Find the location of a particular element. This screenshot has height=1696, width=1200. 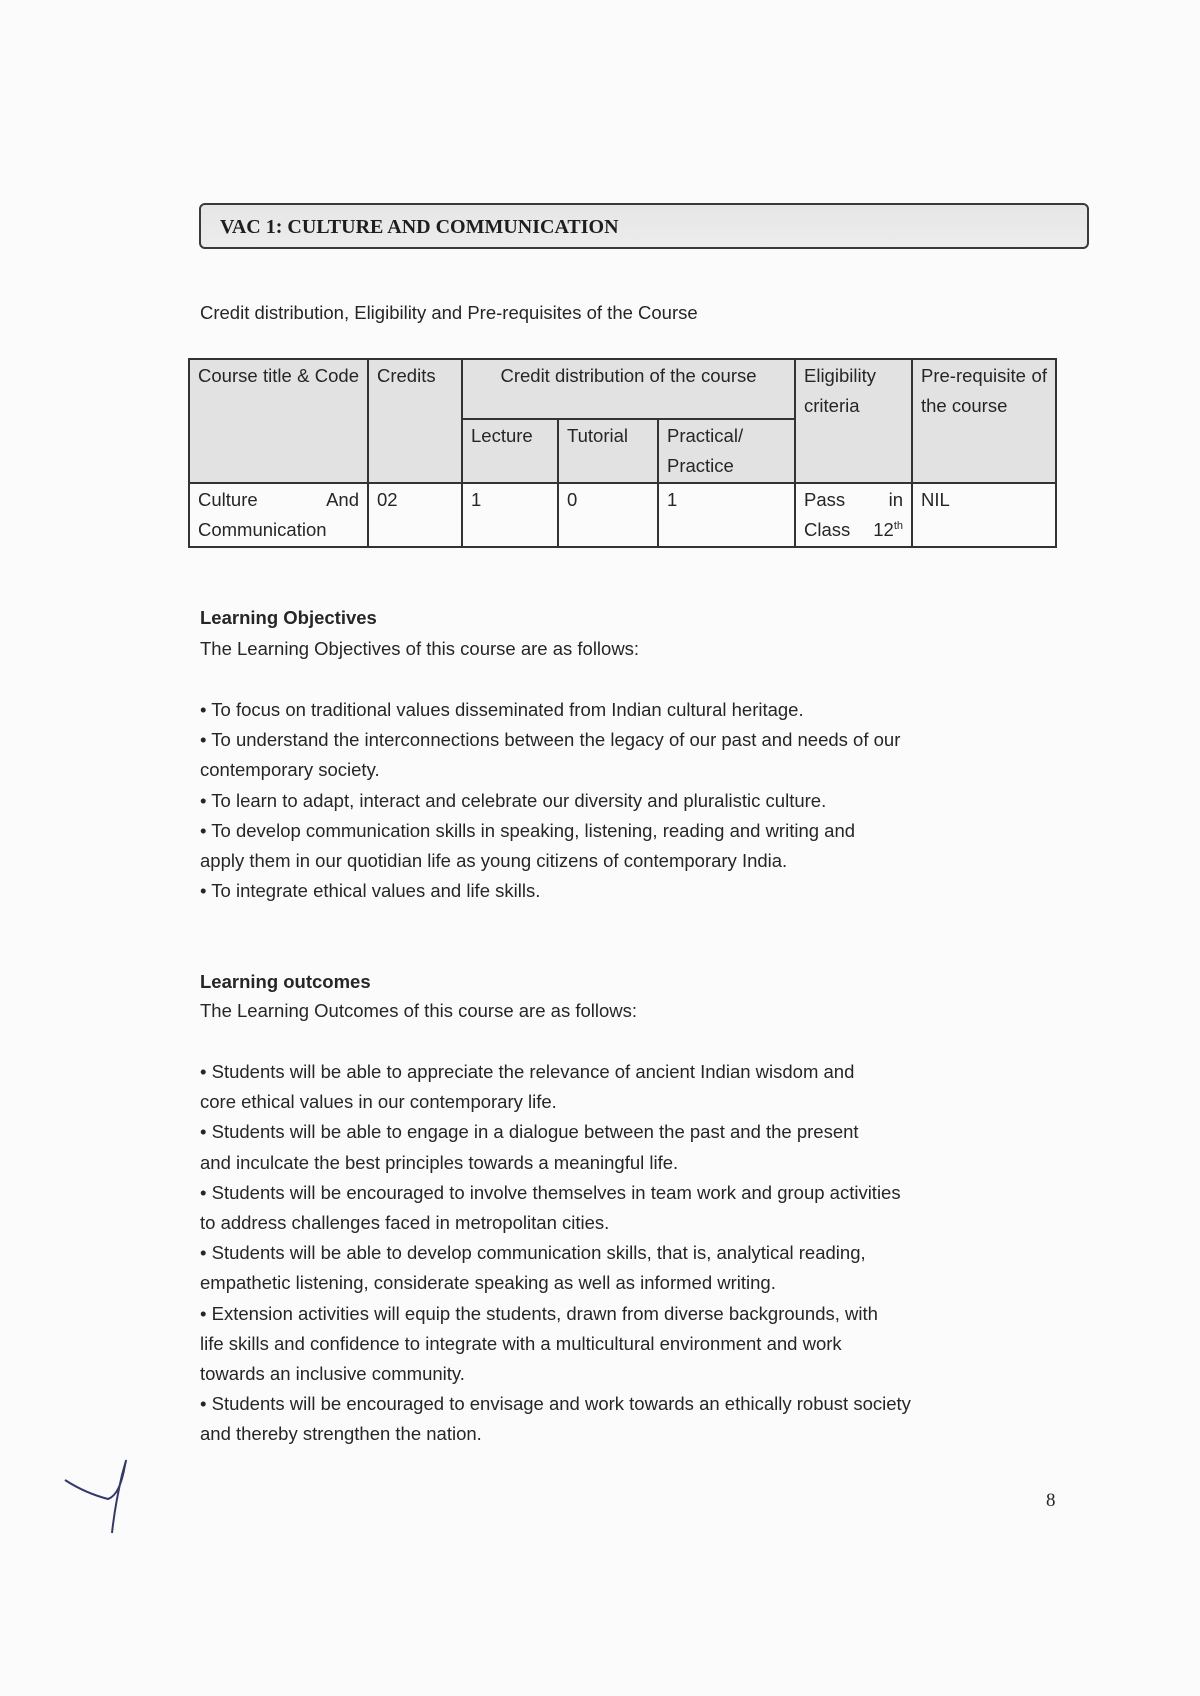

cell-tutorial: 0 is located at coordinates (608, 515).